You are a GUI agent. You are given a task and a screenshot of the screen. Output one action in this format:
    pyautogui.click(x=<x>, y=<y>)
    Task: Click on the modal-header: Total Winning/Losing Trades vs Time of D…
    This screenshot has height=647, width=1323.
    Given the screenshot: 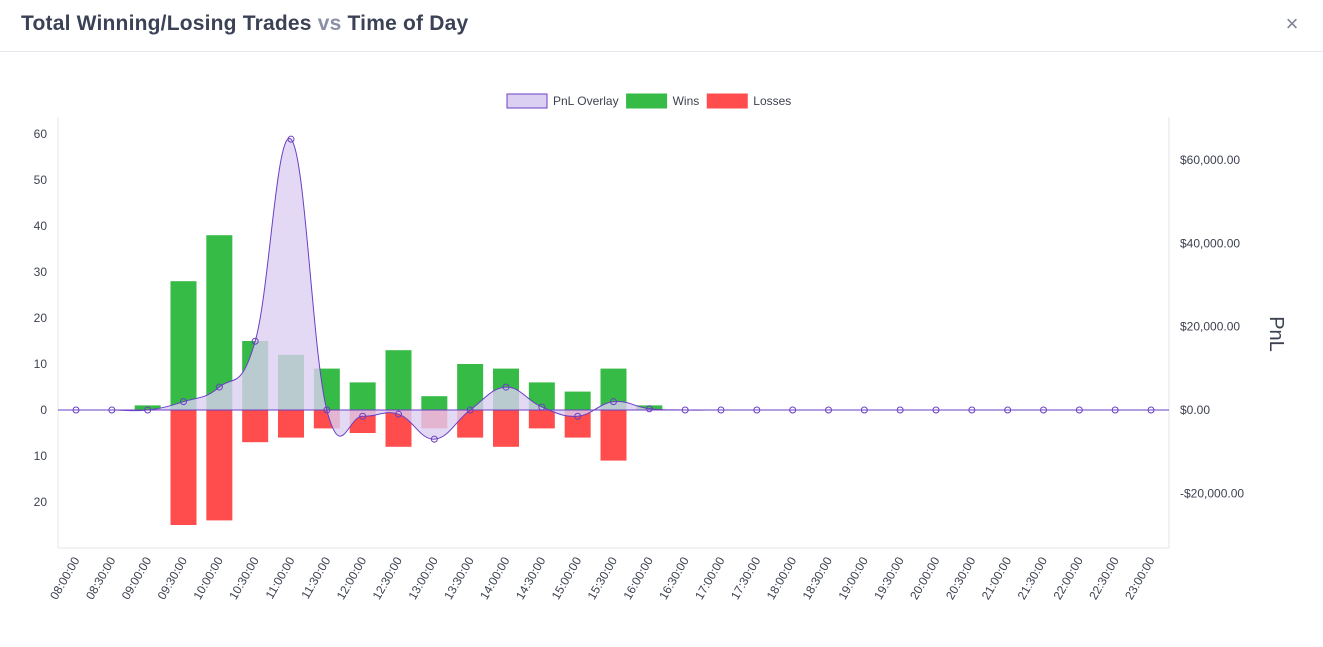 What is the action you would take?
    pyautogui.click(x=661, y=26)
    